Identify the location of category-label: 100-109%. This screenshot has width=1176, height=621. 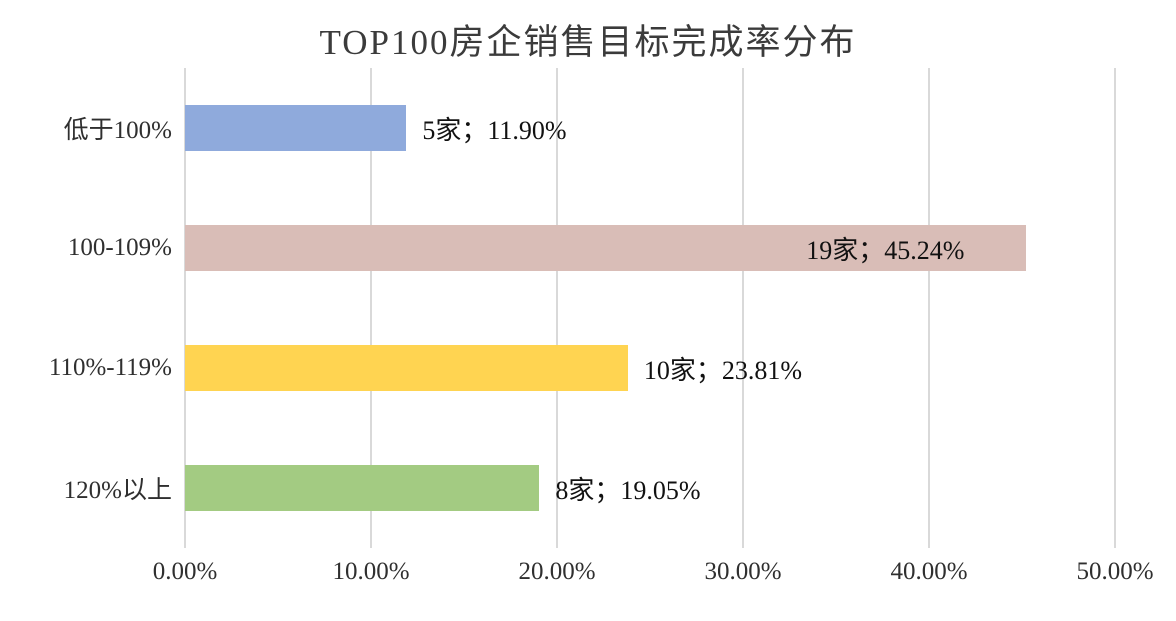
(119, 247).